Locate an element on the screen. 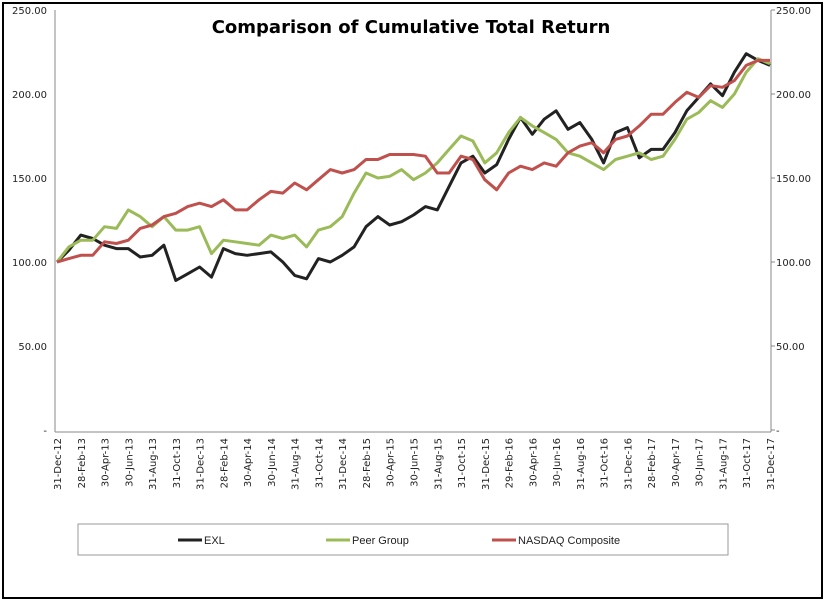 This screenshot has width=825, height=601. y-tick-label-left: - is located at coordinates (45, 431).